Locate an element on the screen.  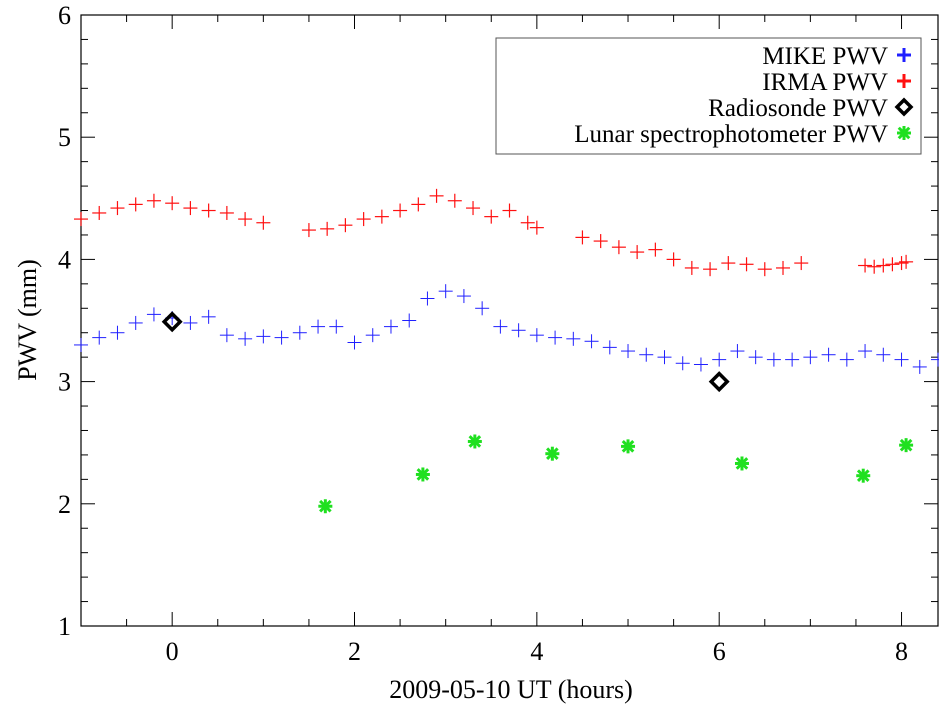
y-tick-label: 2 is located at coordinates (64, 504).